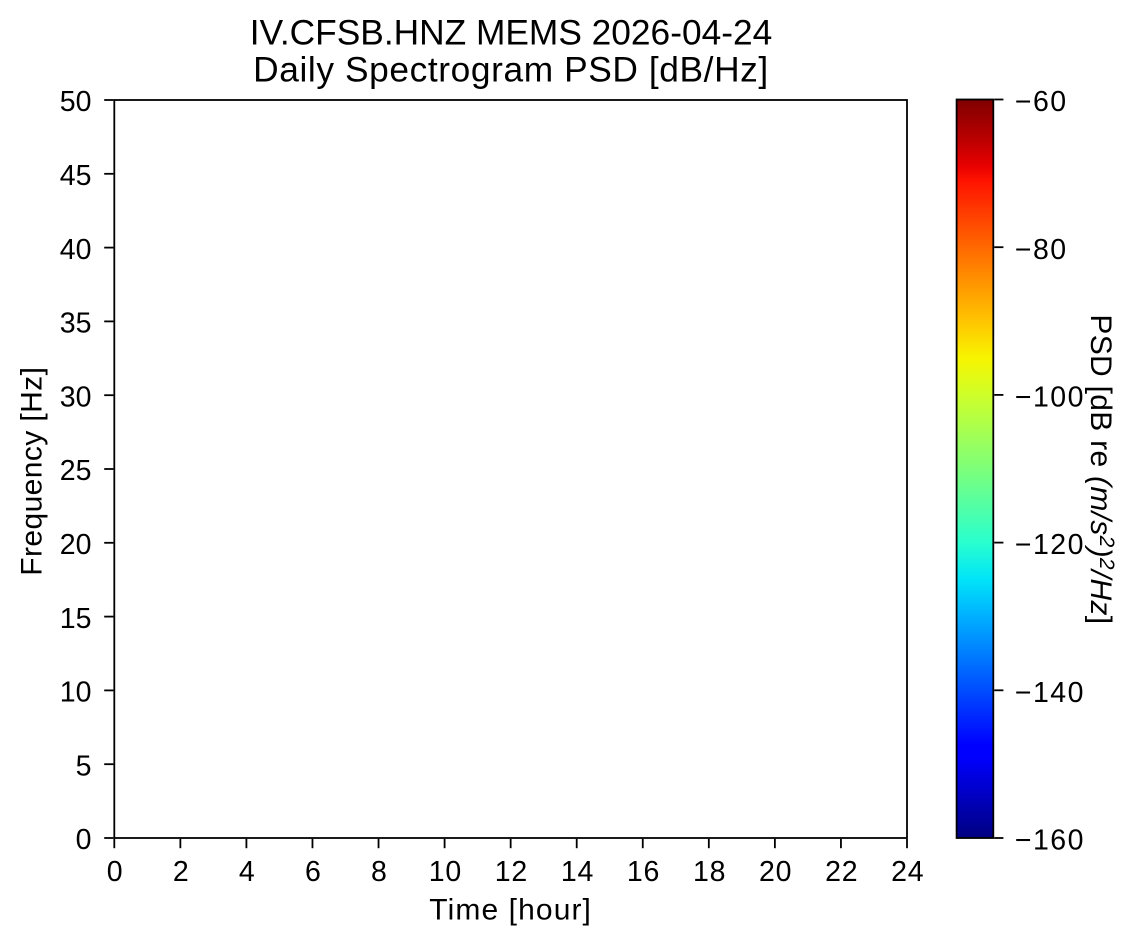 The image size is (1137, 946). What do you see at coordinates (313, 872) in the screenshot?
I see `svg-text: 6` at bounding box center [313, 872].